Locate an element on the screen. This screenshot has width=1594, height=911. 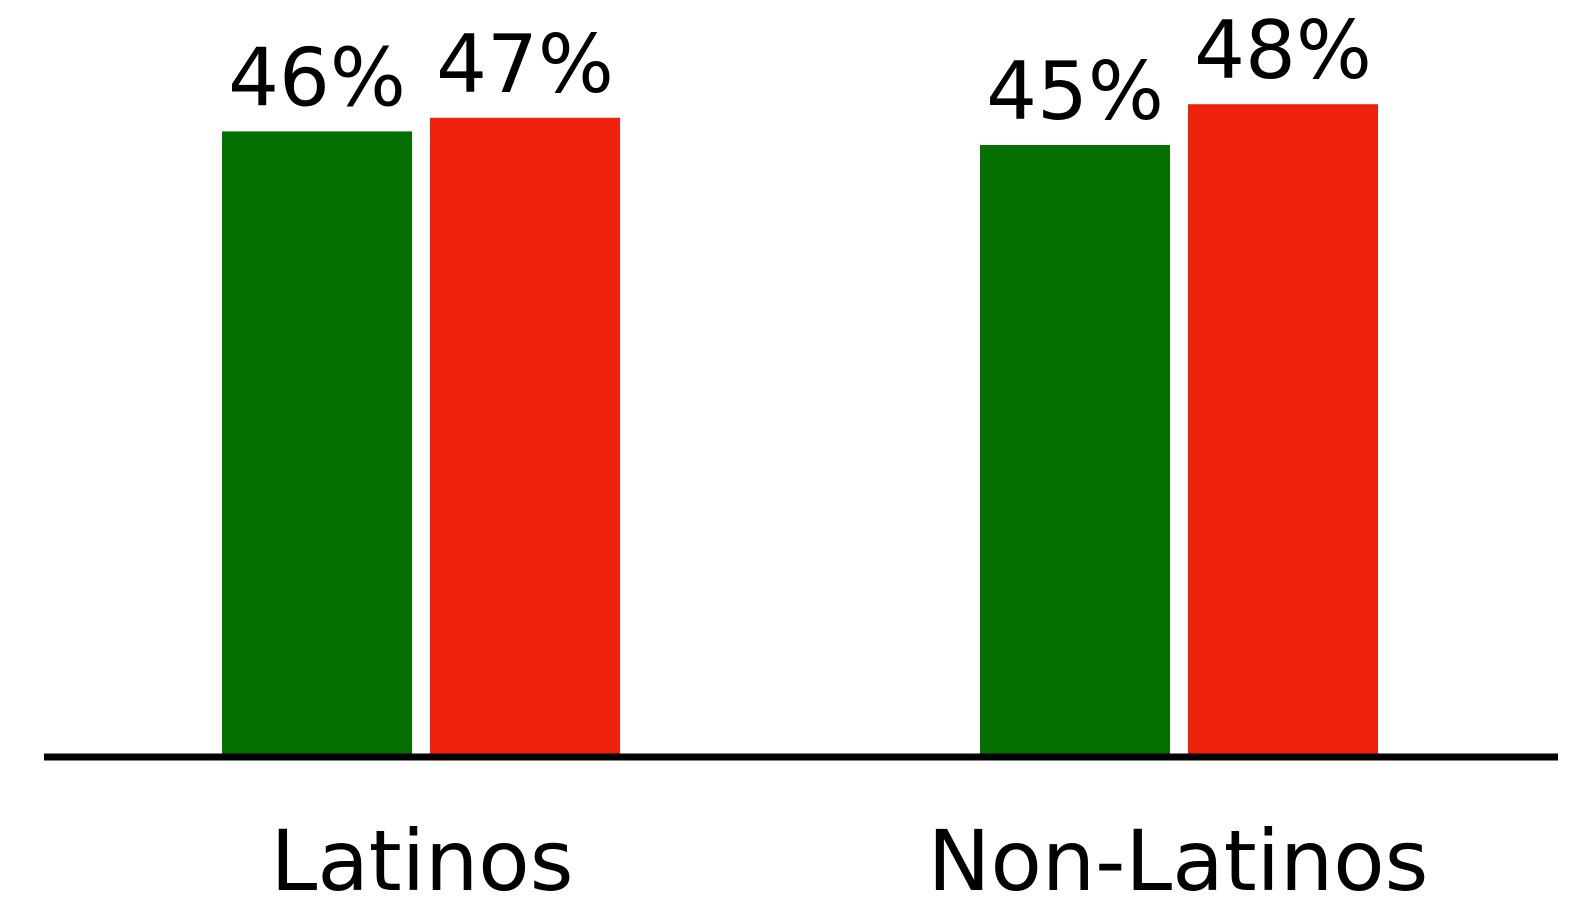
value-label: 46% is located at coordinates (317, 77).